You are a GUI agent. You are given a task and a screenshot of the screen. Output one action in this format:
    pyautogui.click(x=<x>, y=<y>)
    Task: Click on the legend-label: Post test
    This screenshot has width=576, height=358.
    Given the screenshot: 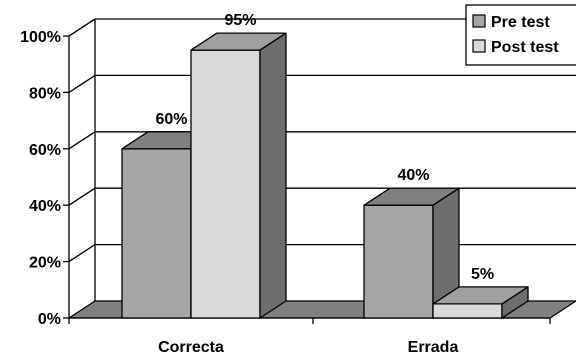 What is the action you would take?
    pyautogui.click(x=525, y=47)
    